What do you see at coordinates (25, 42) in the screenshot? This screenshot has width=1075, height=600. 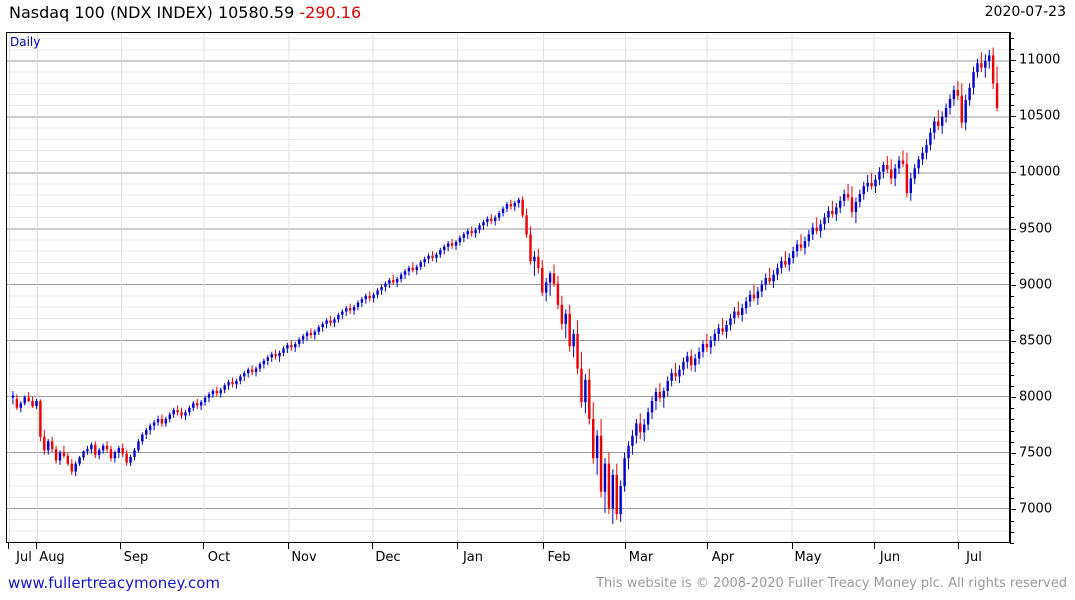 I see `interval-label: Daily` at bounding box center [25, 42].